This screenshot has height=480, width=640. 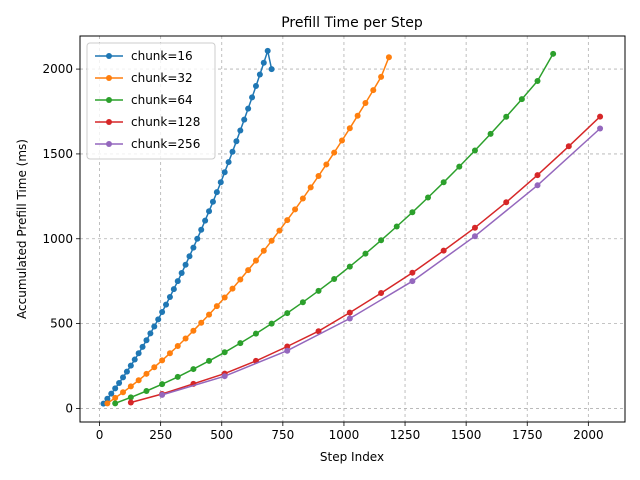 What do you see at coordinates (162, 78) in the screenshot?
I see `legend-label: chunk=32` at bounding box center [162, 78].